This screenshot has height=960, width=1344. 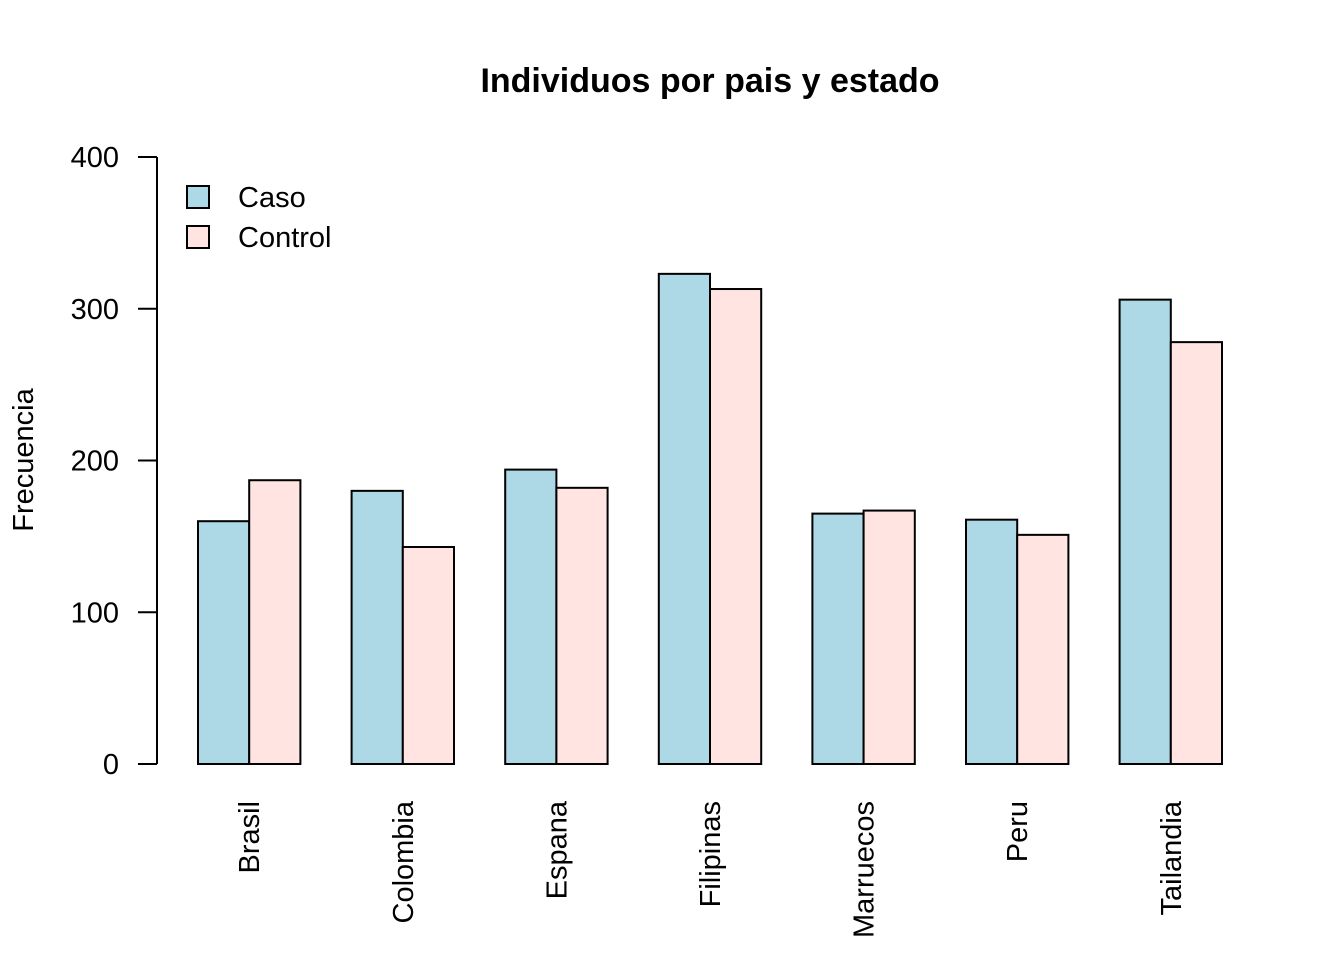 I want to click on x-category-label: Espana, so click(x=557, y=849).